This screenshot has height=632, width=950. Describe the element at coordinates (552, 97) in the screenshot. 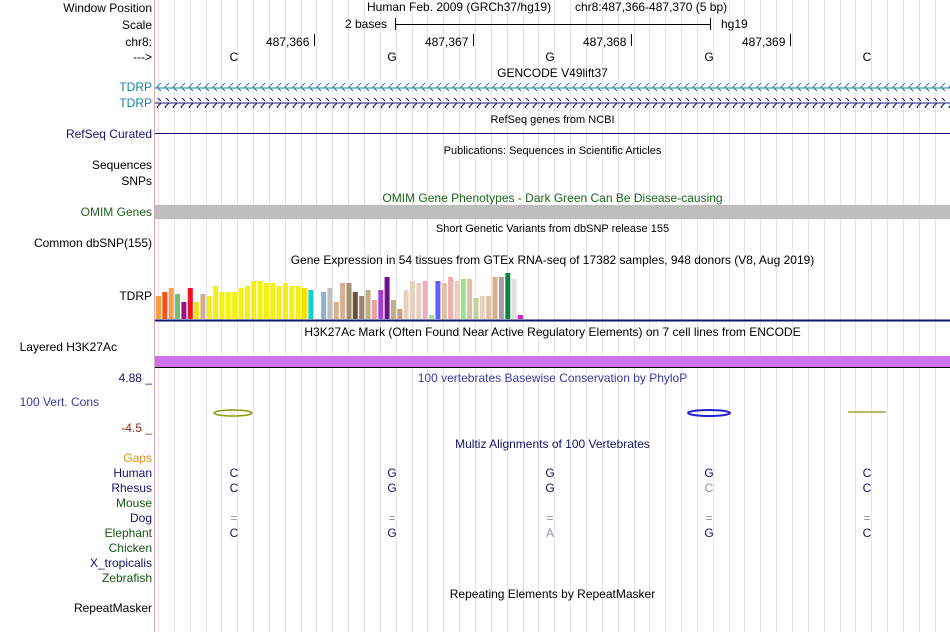

I see `gencode-transcripts` at that location.